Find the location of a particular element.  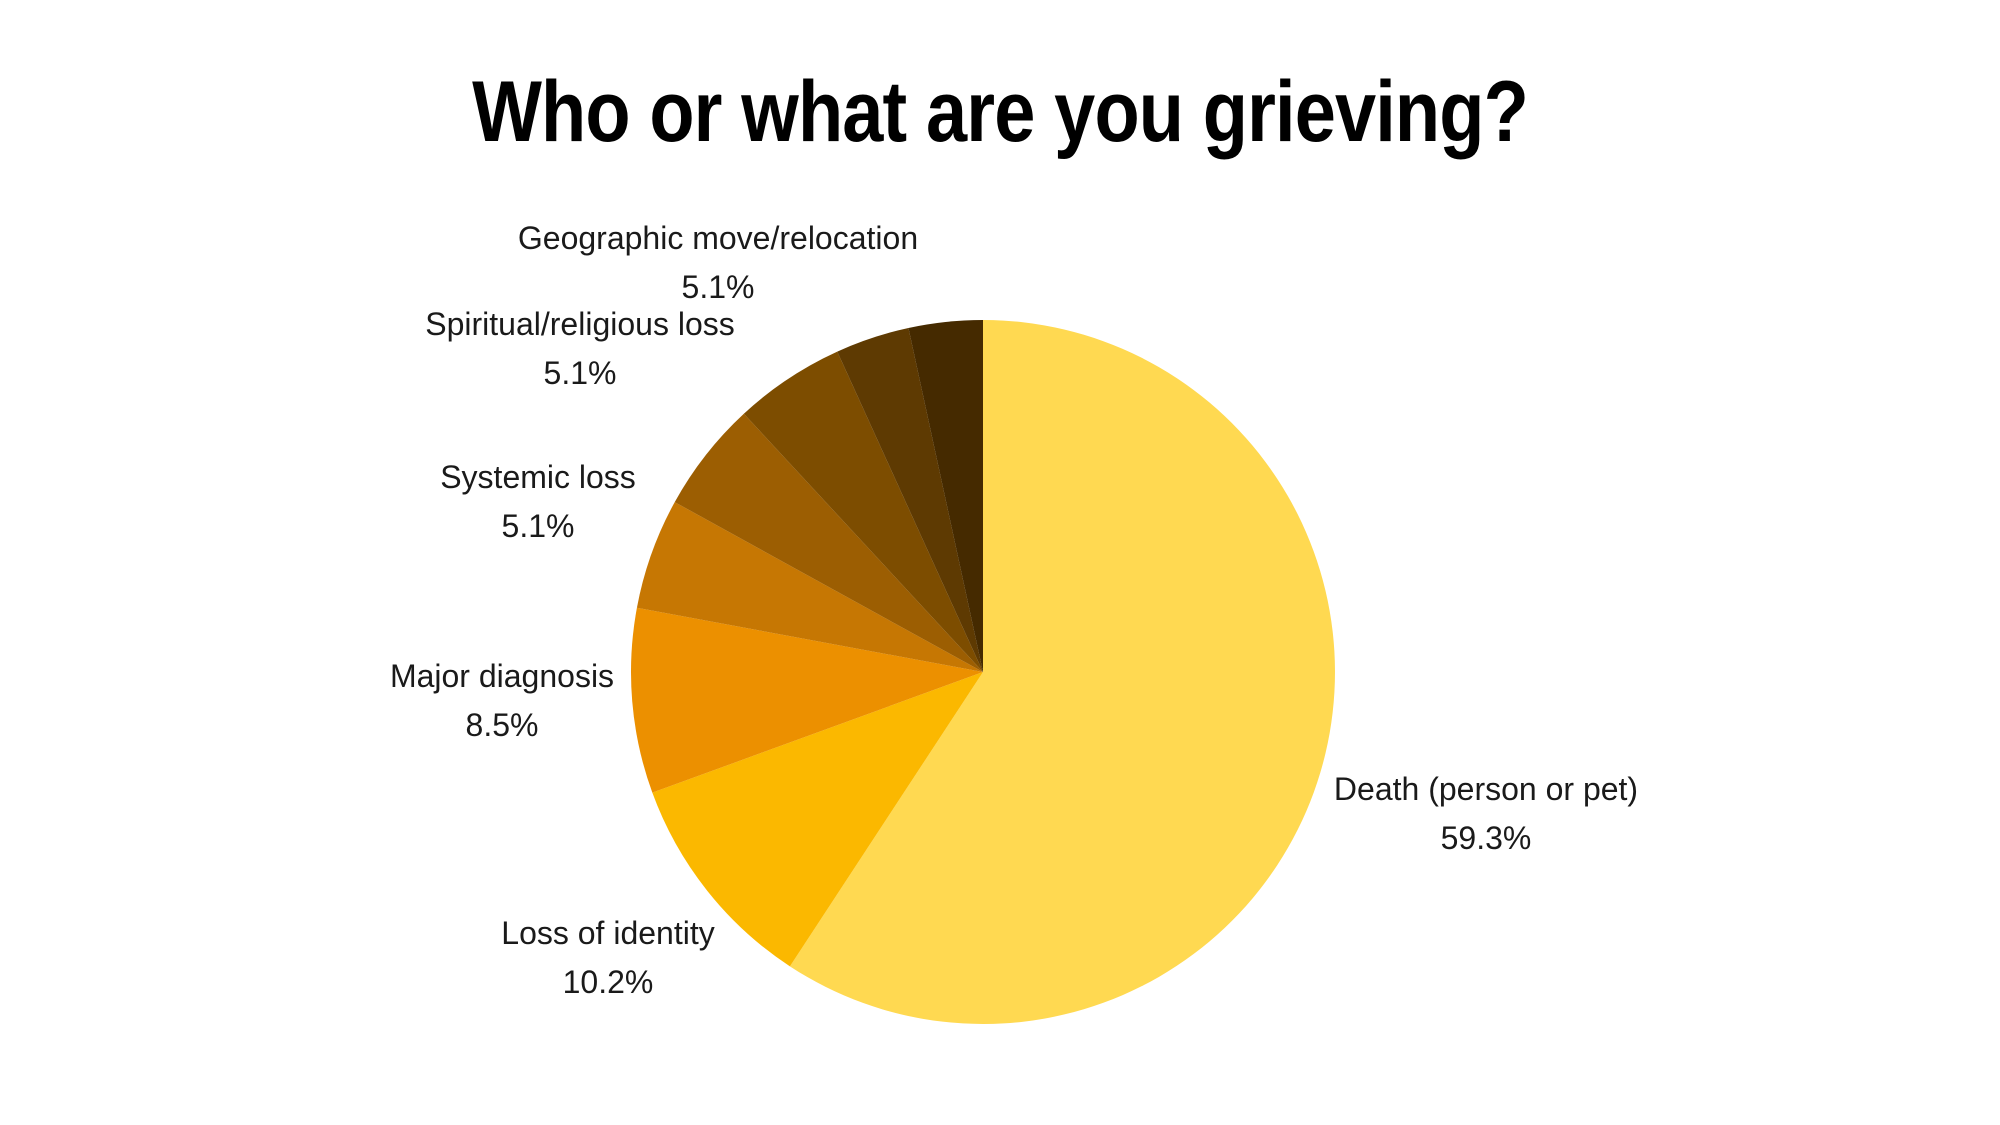

chart-title: Who or what are you grieving? is located at coordinates (1000, 112).